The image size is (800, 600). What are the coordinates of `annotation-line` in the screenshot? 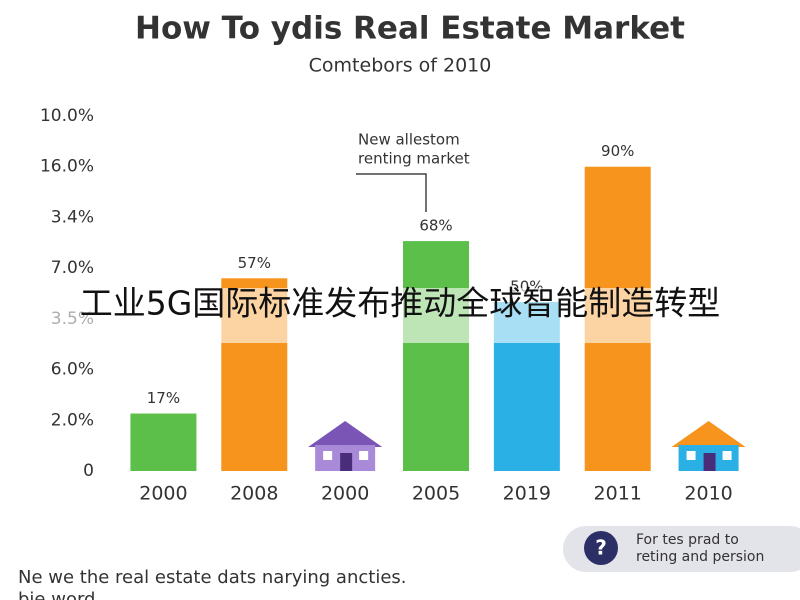 It's located at (391, 192).